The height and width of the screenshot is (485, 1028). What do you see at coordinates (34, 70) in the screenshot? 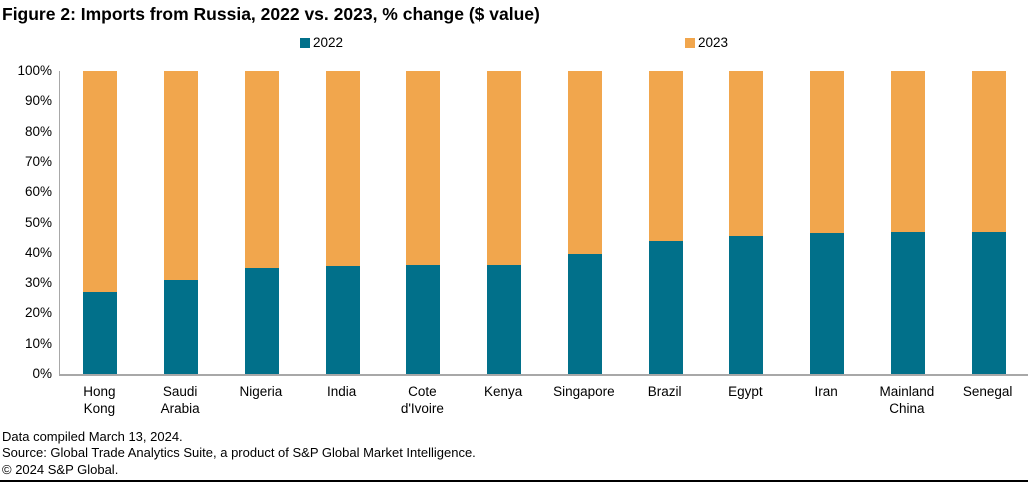
I see `y-tick-label: 100%` at bounding box center [34, 70].